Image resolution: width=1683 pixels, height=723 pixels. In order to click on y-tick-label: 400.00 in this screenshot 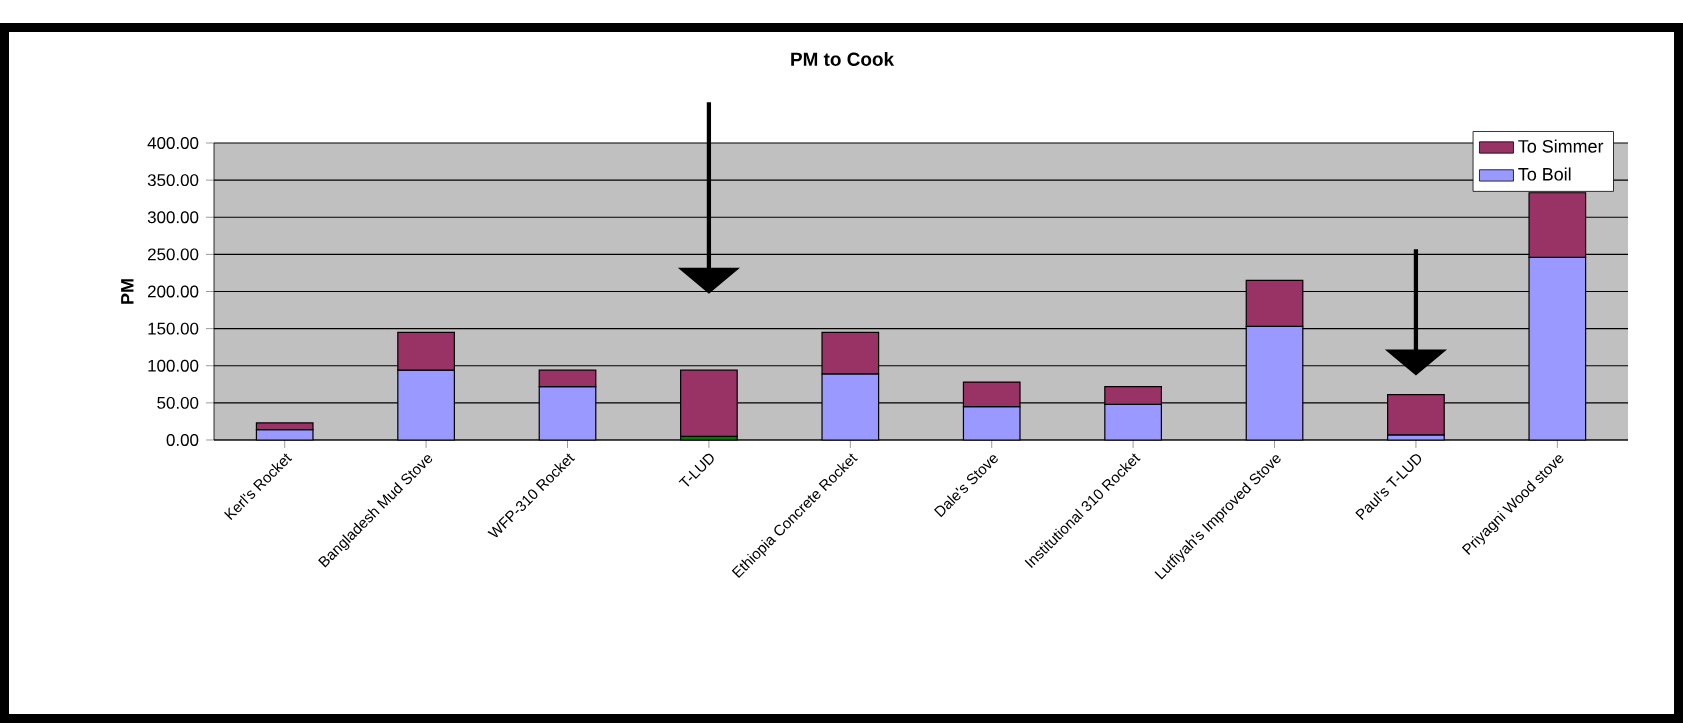, I will do `click(173, 143)`.